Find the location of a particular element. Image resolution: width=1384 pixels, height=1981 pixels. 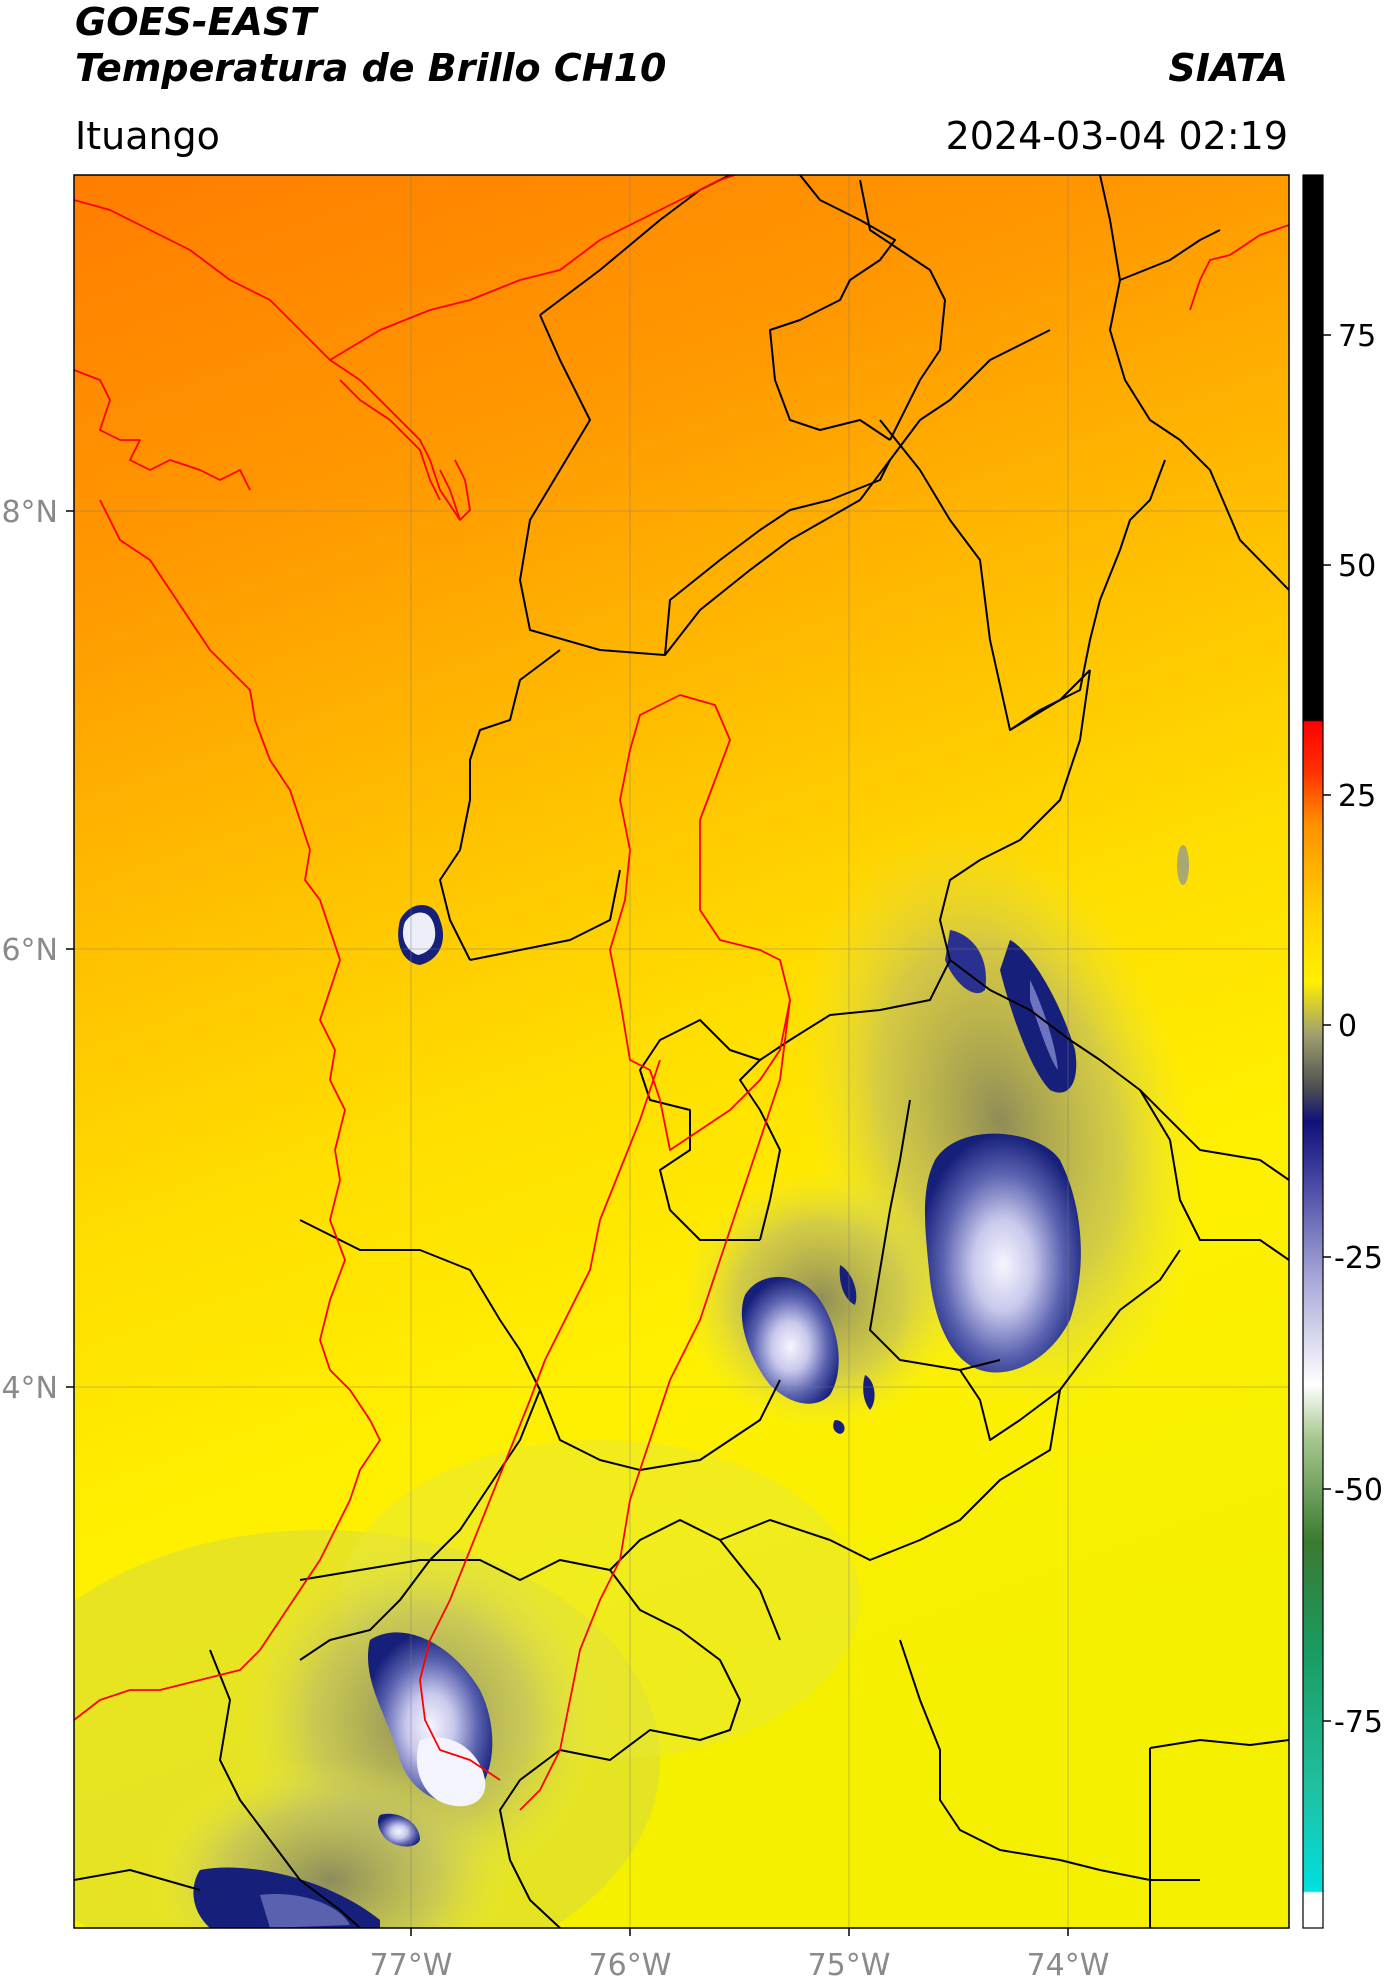

colorbar-tick-label: 25 is located at coordinates (1357, 796).